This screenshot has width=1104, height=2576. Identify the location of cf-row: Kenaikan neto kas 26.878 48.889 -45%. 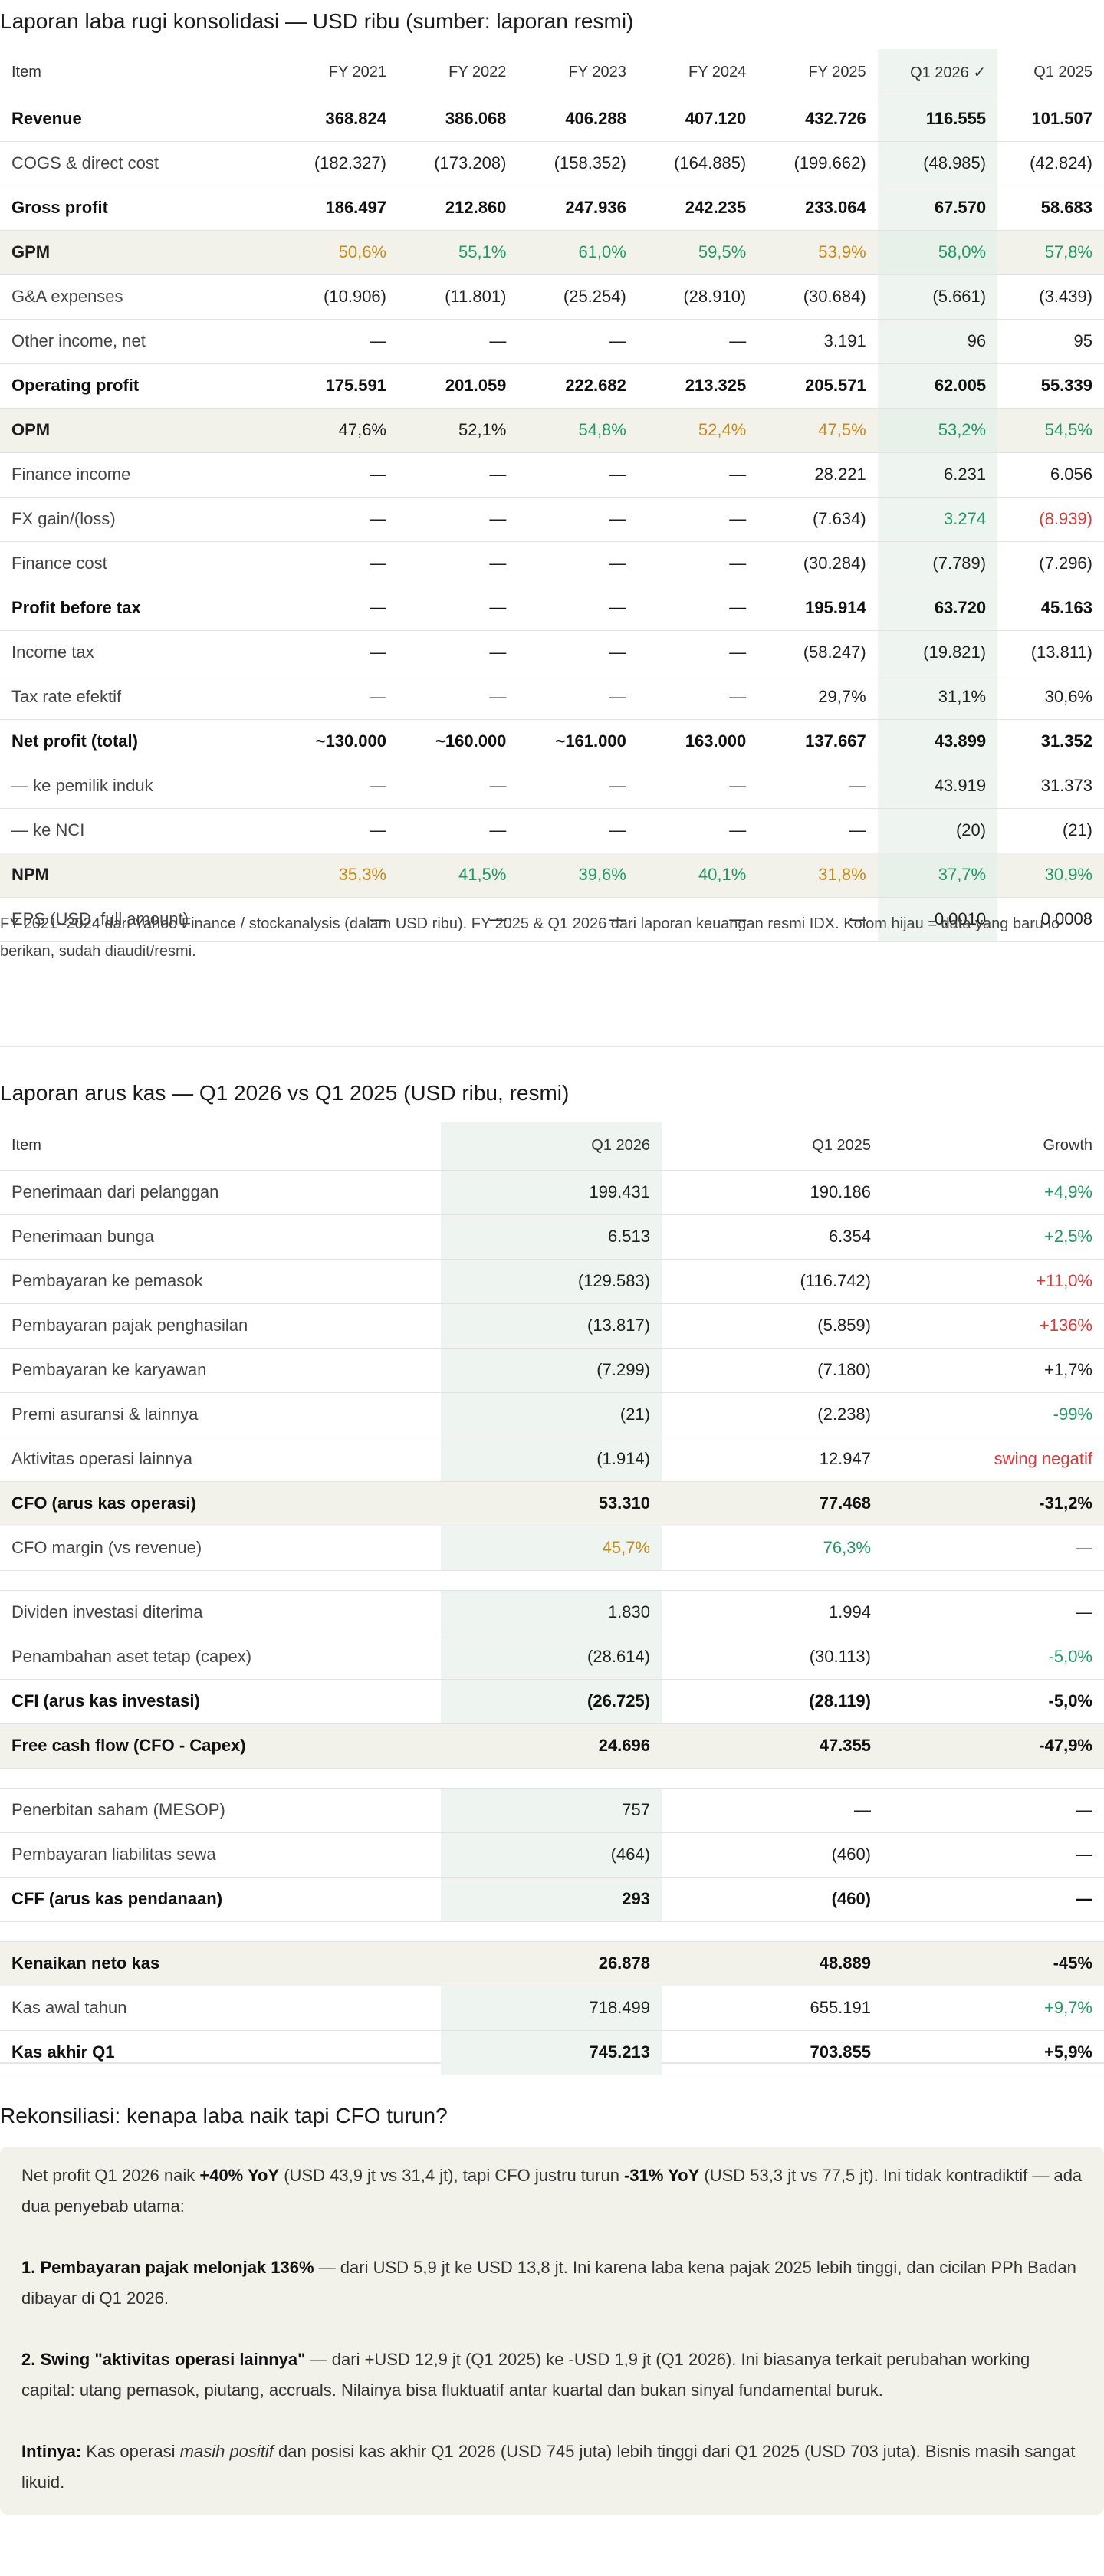
(552, 1963).